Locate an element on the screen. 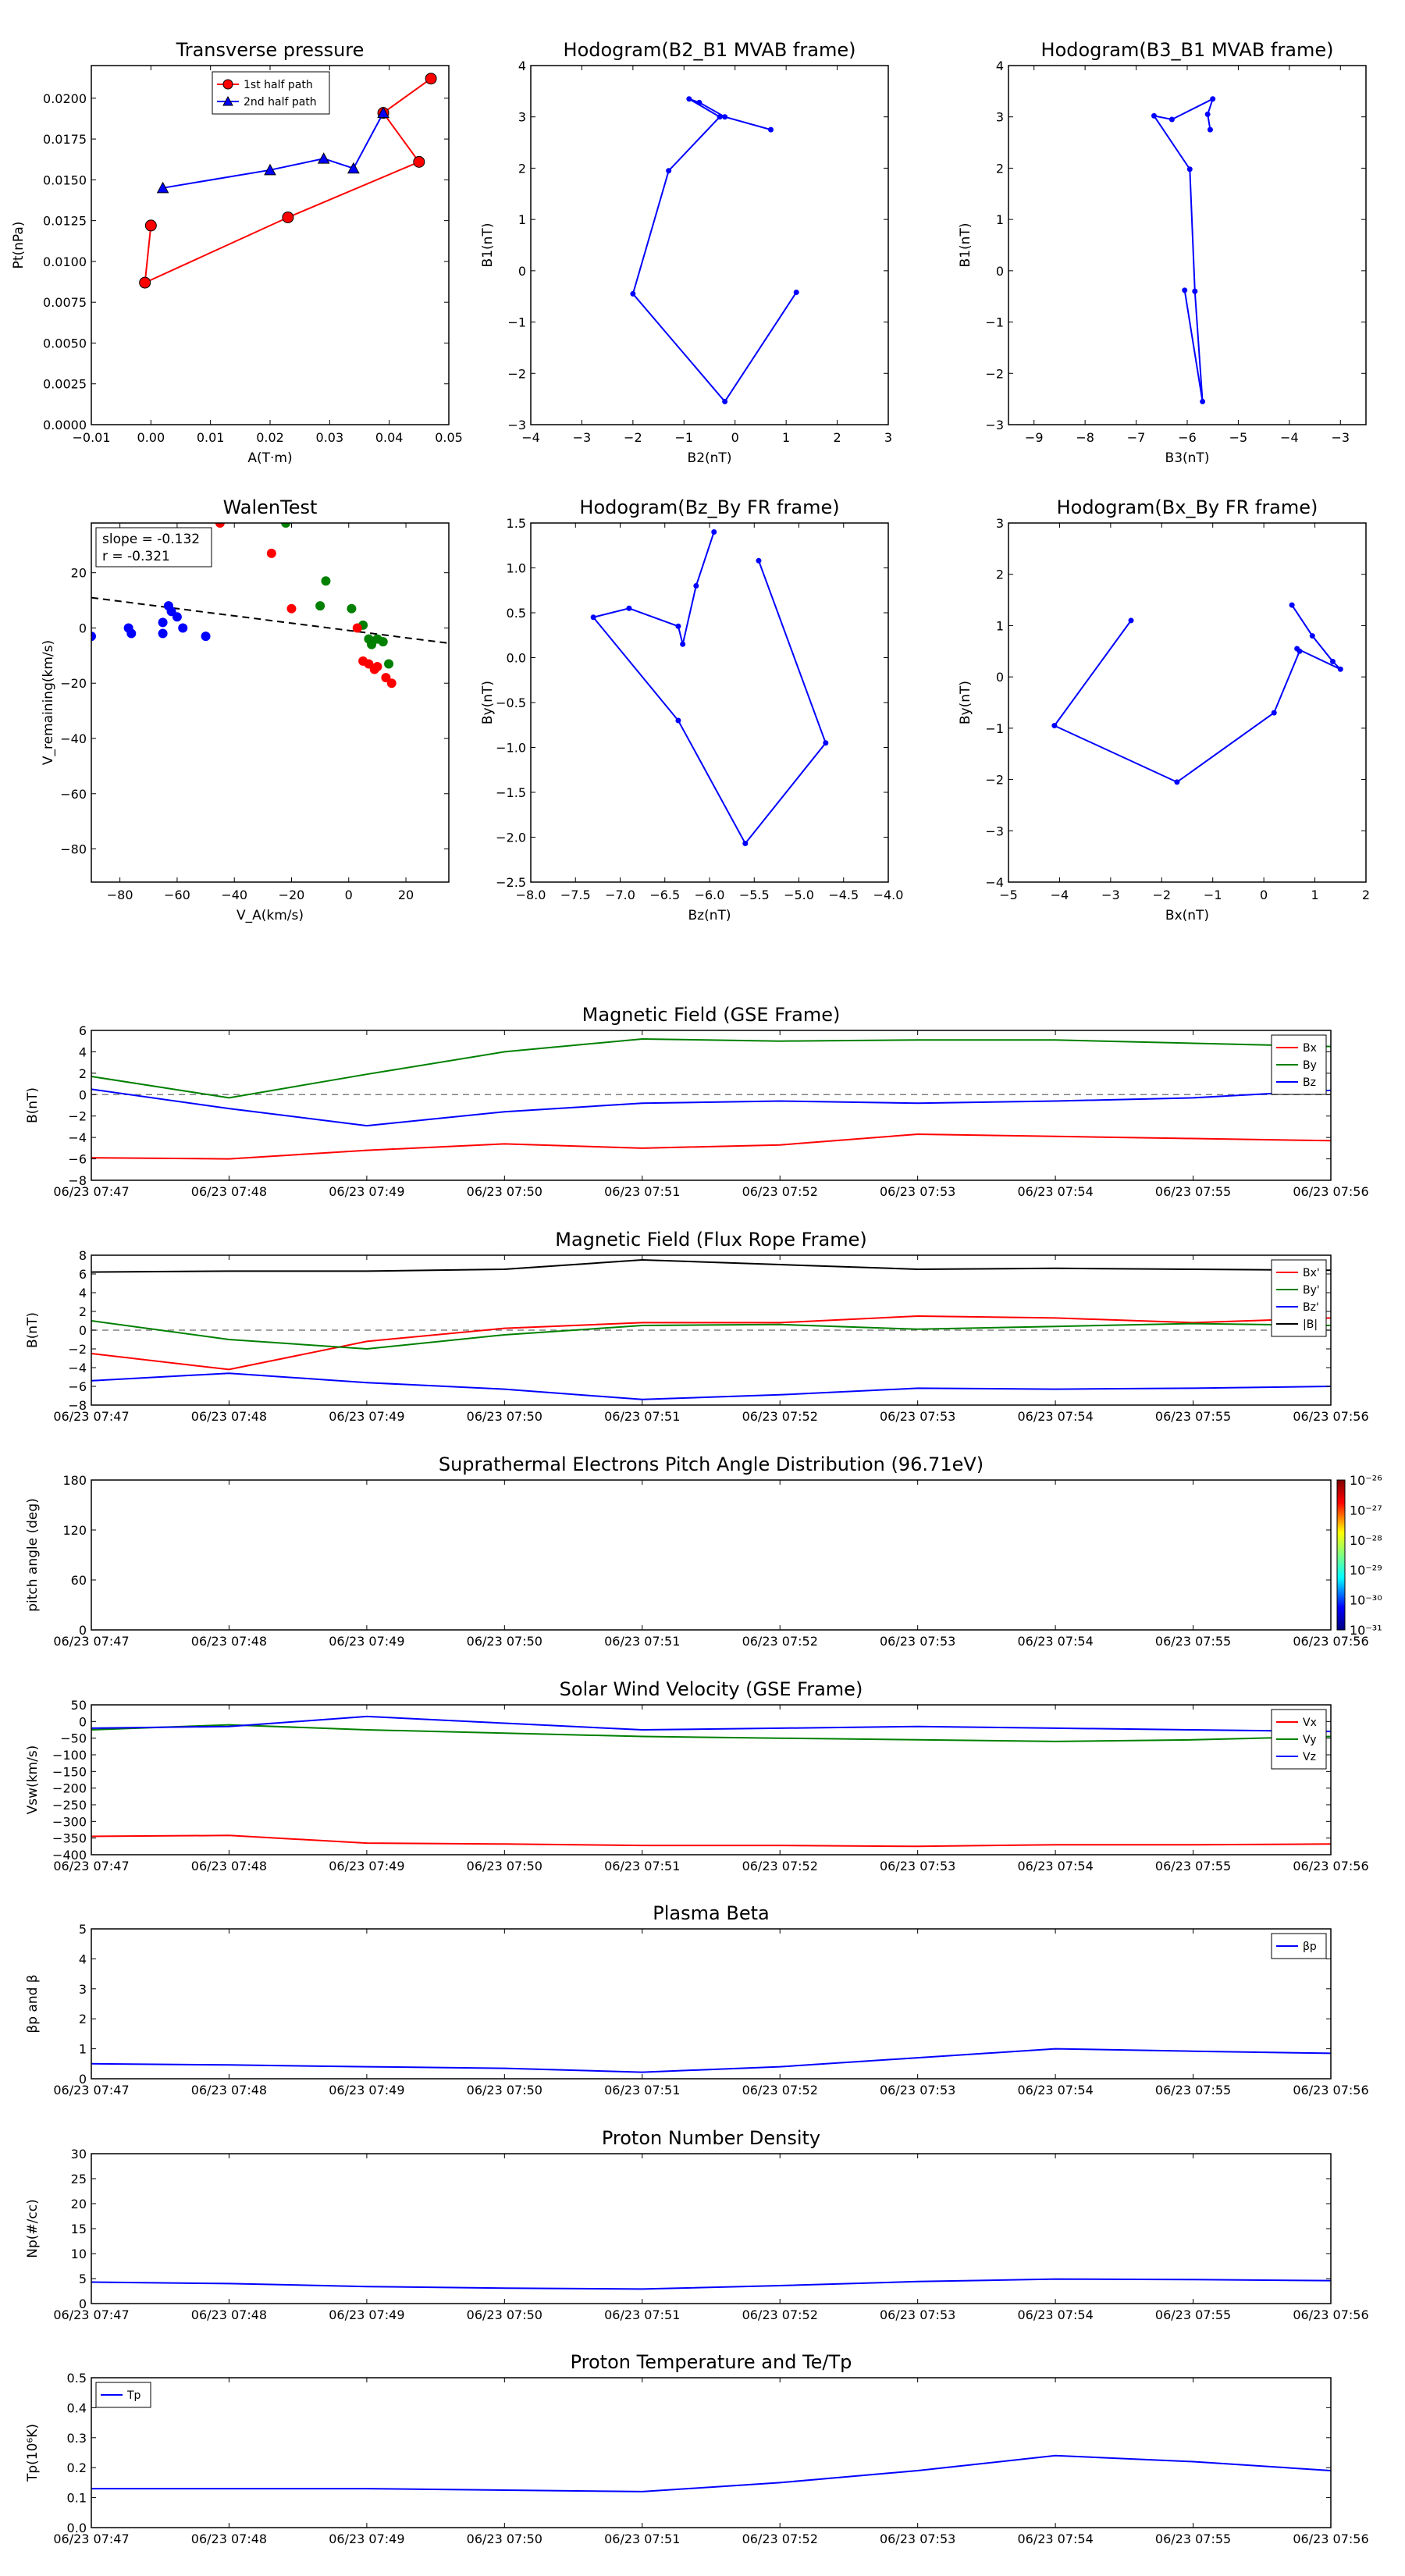  legend-label: Bx' is located at coordinates (1311, 1273).